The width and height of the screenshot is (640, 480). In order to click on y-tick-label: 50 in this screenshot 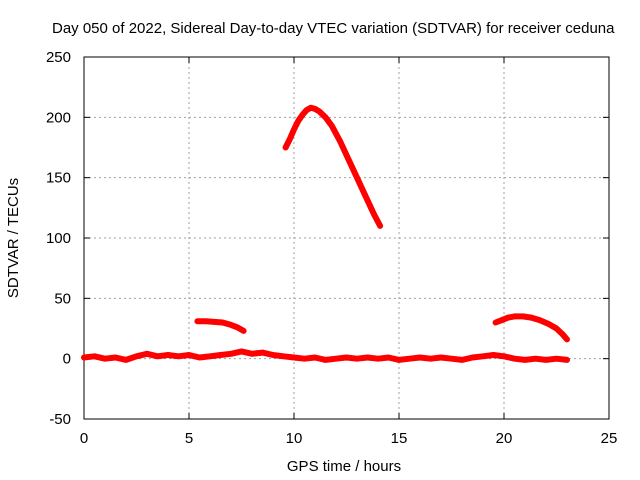, I will do `click(62, 298)`.